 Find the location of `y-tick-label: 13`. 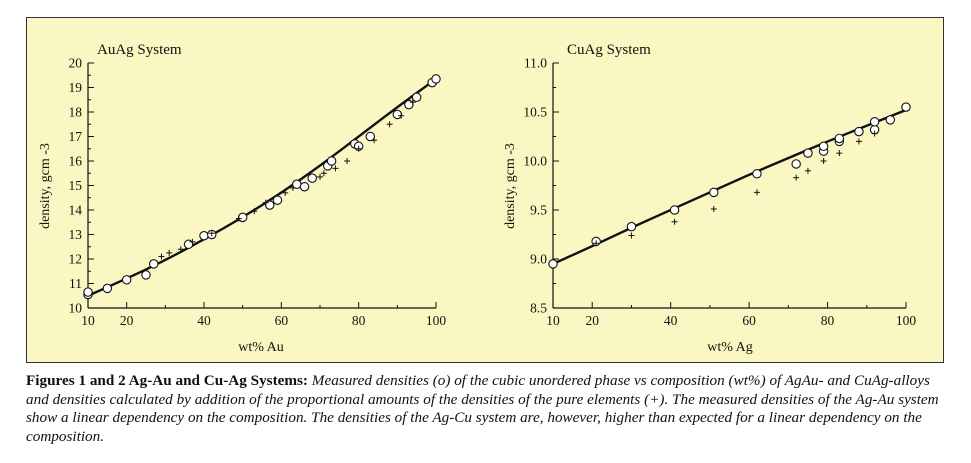

y-tick-label: 13 is located at coordinates (76, 234).